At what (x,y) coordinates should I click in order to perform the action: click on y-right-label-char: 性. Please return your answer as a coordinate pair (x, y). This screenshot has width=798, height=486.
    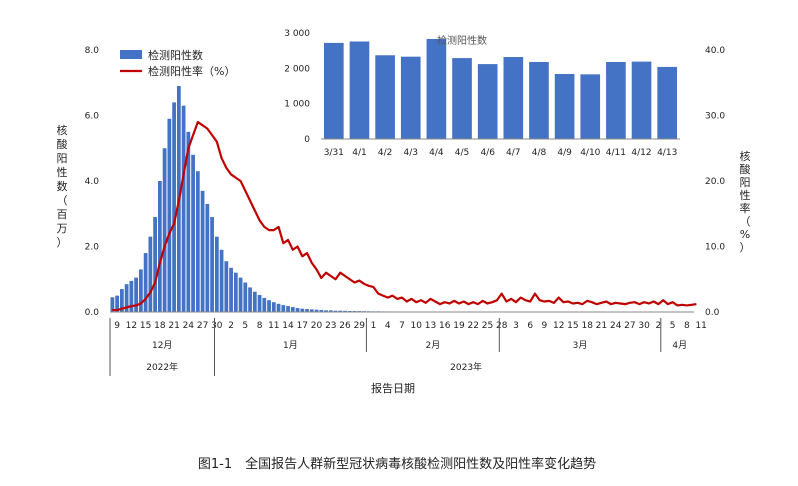
    Looking at the image, I should click on (745, 195).